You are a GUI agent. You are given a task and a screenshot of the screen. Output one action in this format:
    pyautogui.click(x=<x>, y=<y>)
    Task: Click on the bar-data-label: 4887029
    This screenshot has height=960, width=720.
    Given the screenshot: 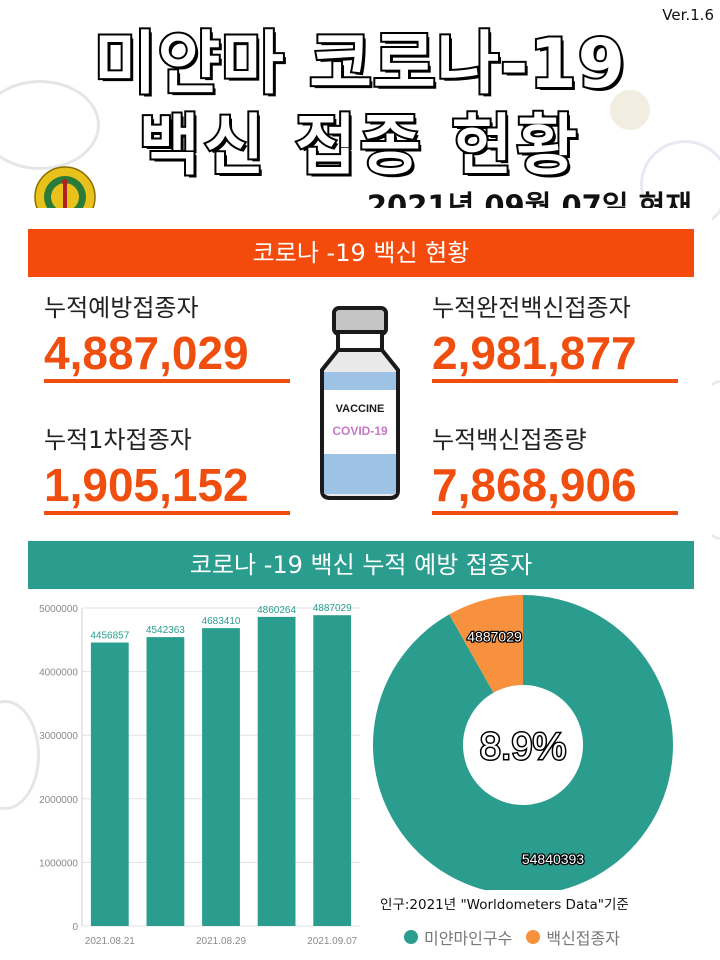 What is the action you would take?
    pyautogui.click(x=332, y=608)
    